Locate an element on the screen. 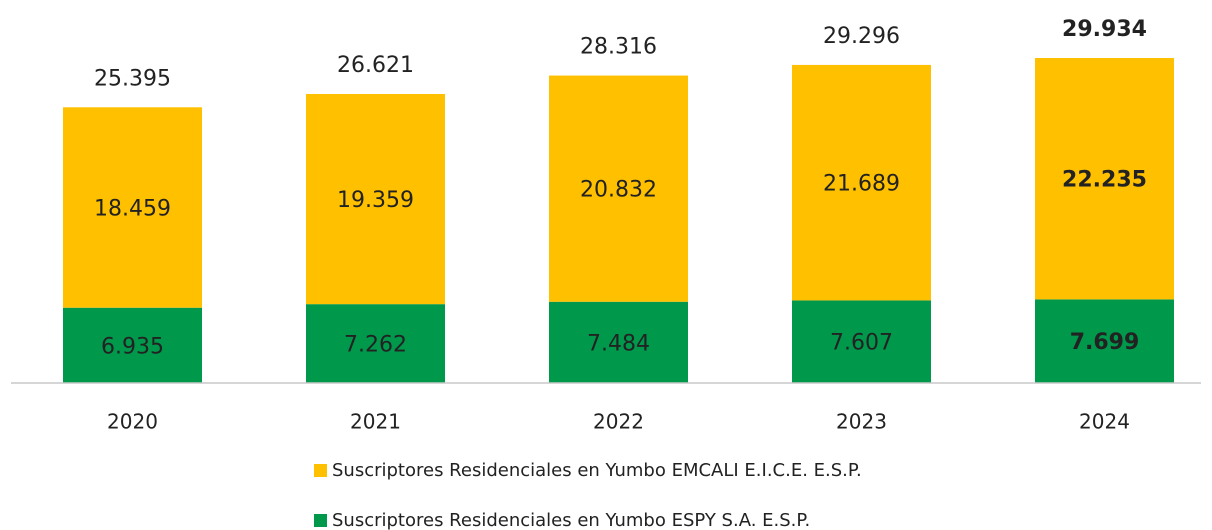  value-label: 7.262 is located at coordinates (375, 345).